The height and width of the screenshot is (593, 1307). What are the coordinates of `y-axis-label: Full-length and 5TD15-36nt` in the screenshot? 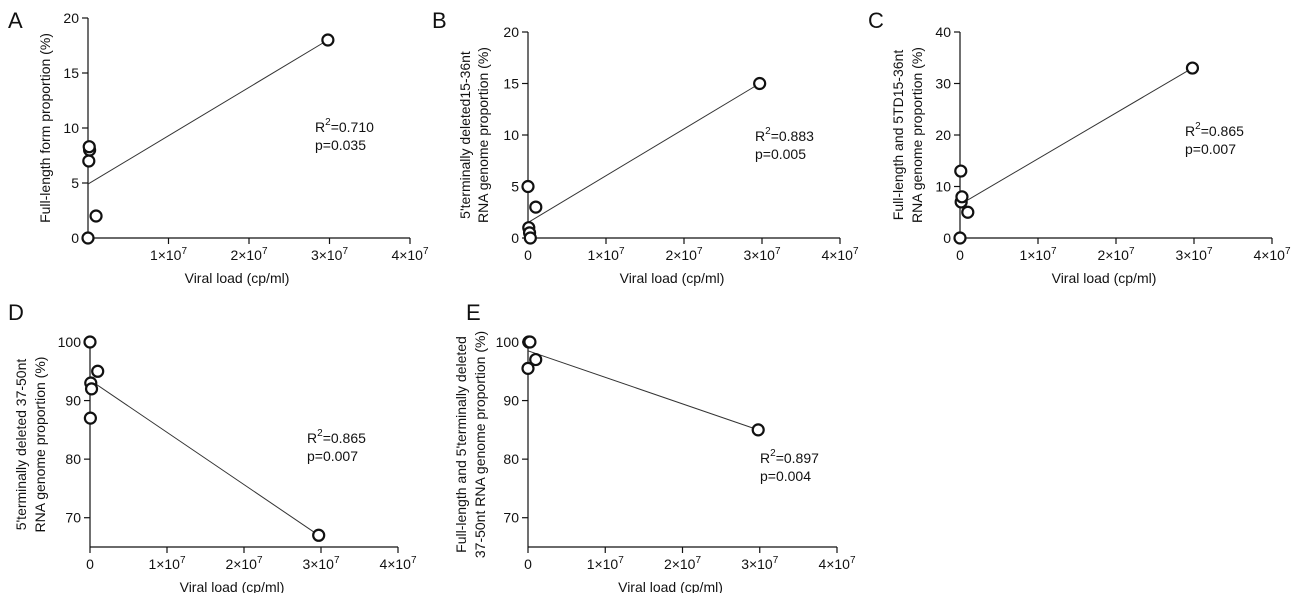 It's located at (898, 135).